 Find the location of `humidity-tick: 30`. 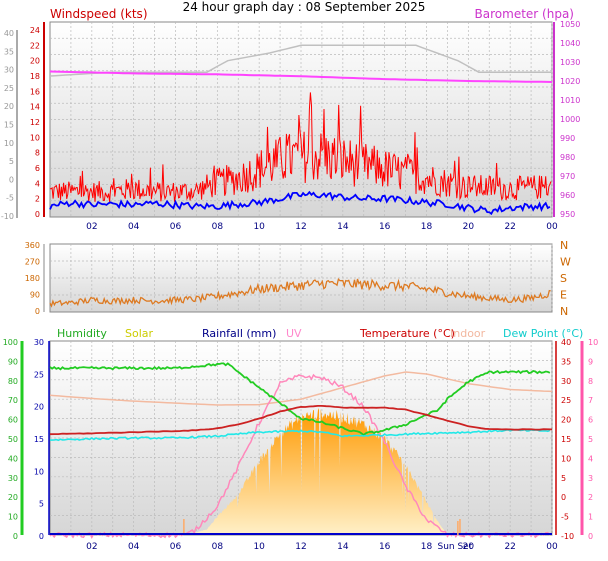

humidity-tick: 30 is located at coordinates (13, 478).